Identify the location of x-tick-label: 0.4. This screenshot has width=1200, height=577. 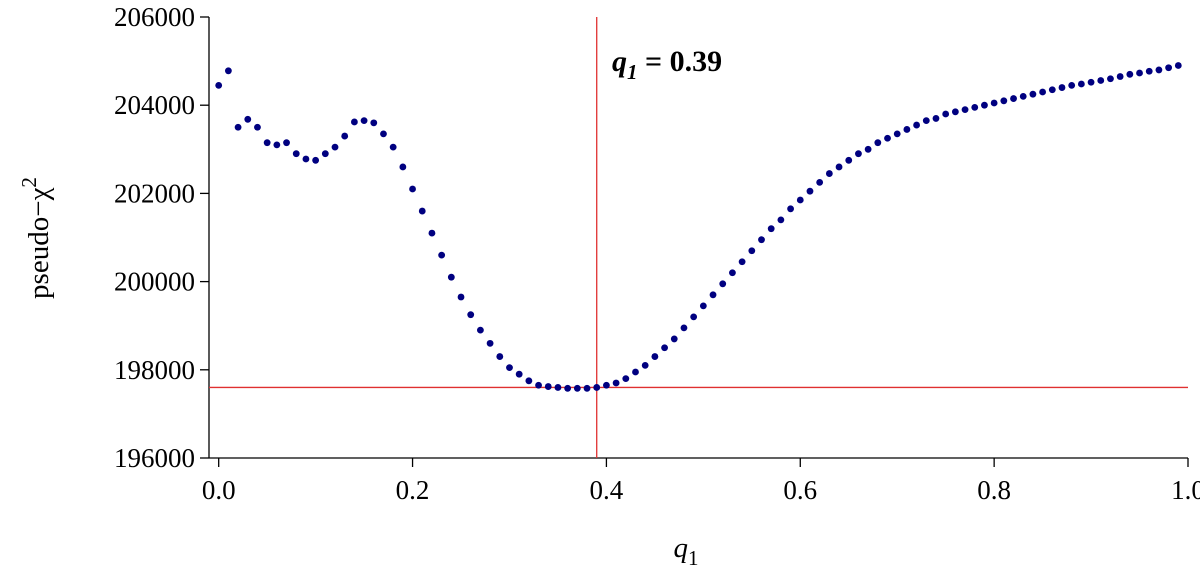
(607, 490).